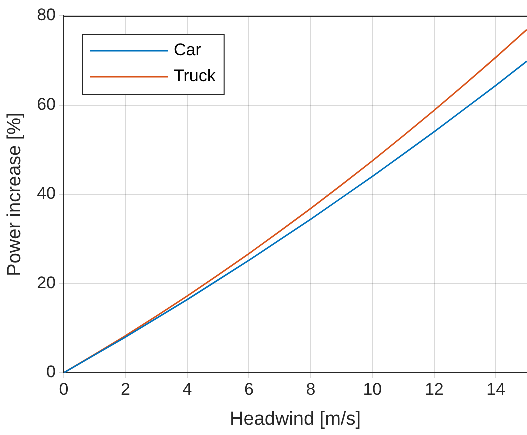  Describe the element at coordinates (51, 372) in the screenshot. I see `y-tick-label: 0` at that location.